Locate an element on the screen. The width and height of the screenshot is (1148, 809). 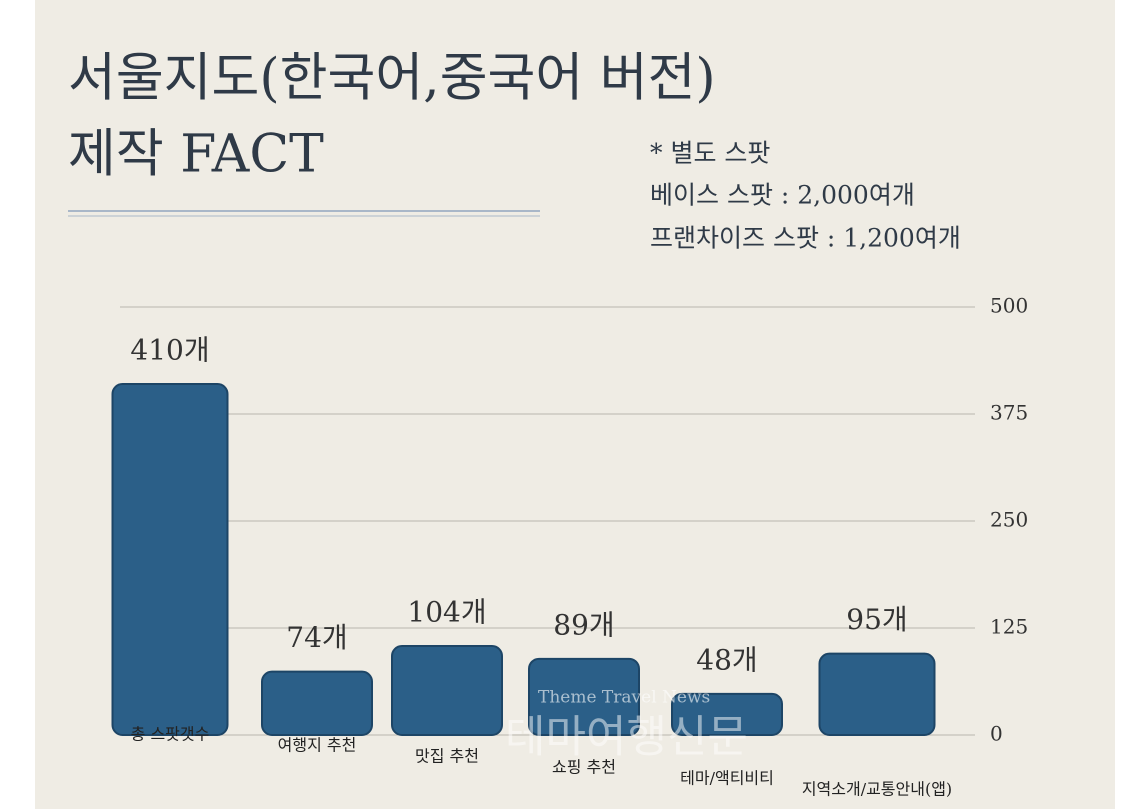
data-label: 95개 is located at coordinates (876, 619).